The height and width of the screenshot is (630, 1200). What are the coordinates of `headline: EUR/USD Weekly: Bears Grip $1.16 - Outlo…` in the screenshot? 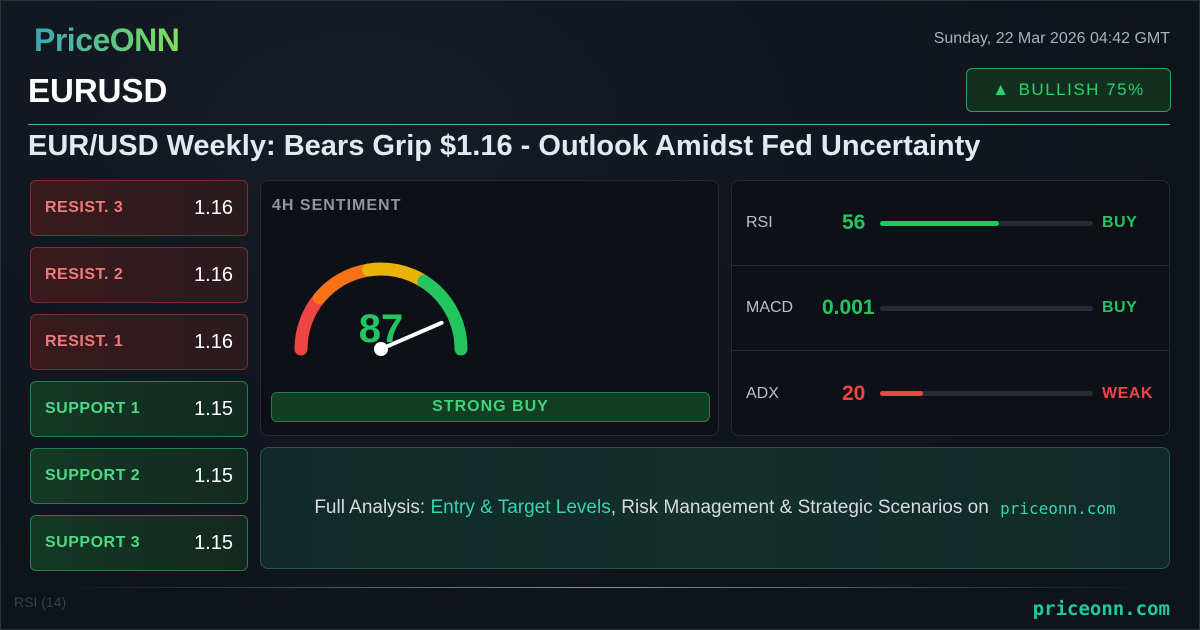 It's located at (504, 146).